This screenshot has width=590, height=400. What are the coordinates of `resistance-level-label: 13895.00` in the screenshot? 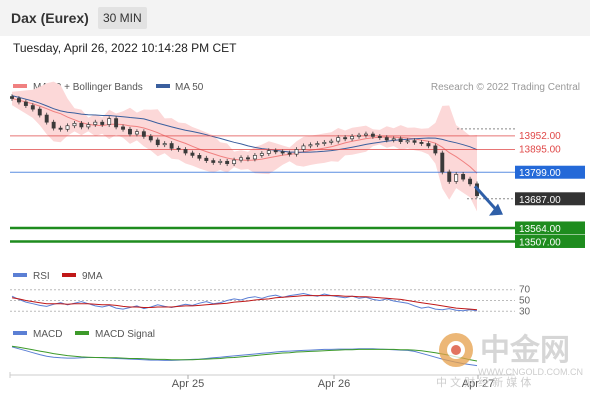 It's located at (540, 149).